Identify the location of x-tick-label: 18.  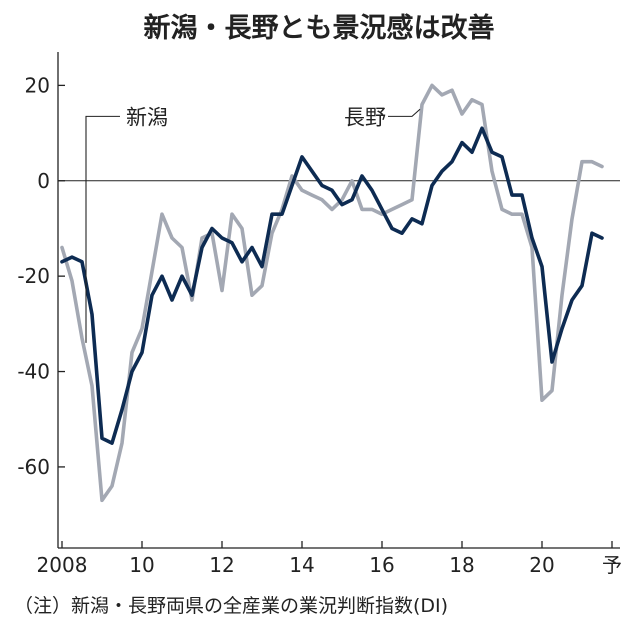
(461, 565).